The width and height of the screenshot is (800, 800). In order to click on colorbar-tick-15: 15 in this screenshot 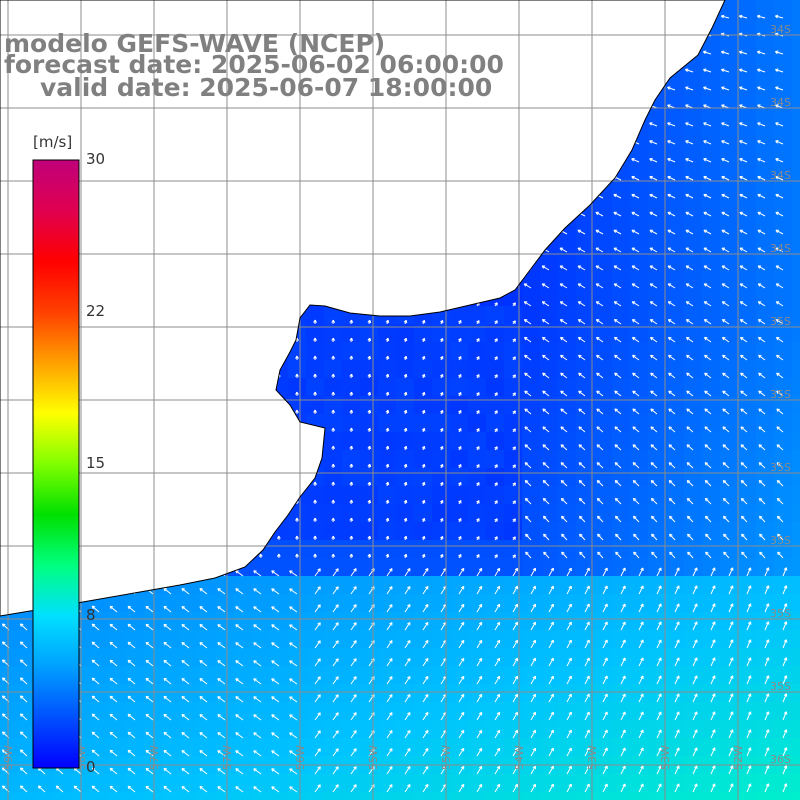, I will do `click(95, 463)`.